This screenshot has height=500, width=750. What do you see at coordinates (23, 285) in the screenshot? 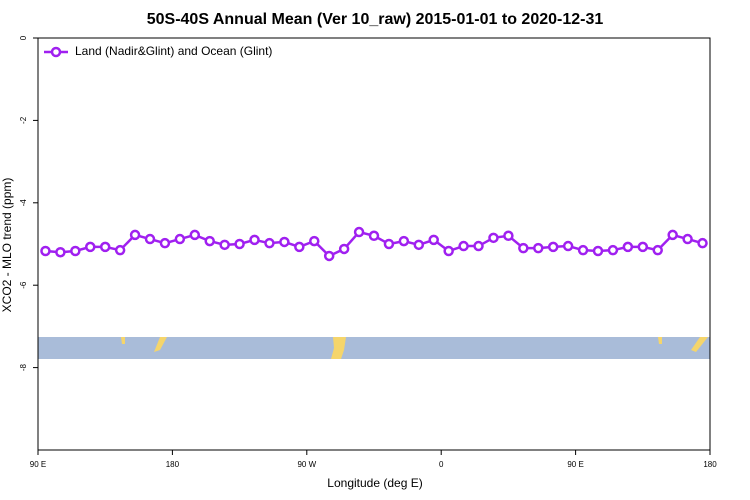
I see `y-tick-label: -6` at bounding box center [23, 285].